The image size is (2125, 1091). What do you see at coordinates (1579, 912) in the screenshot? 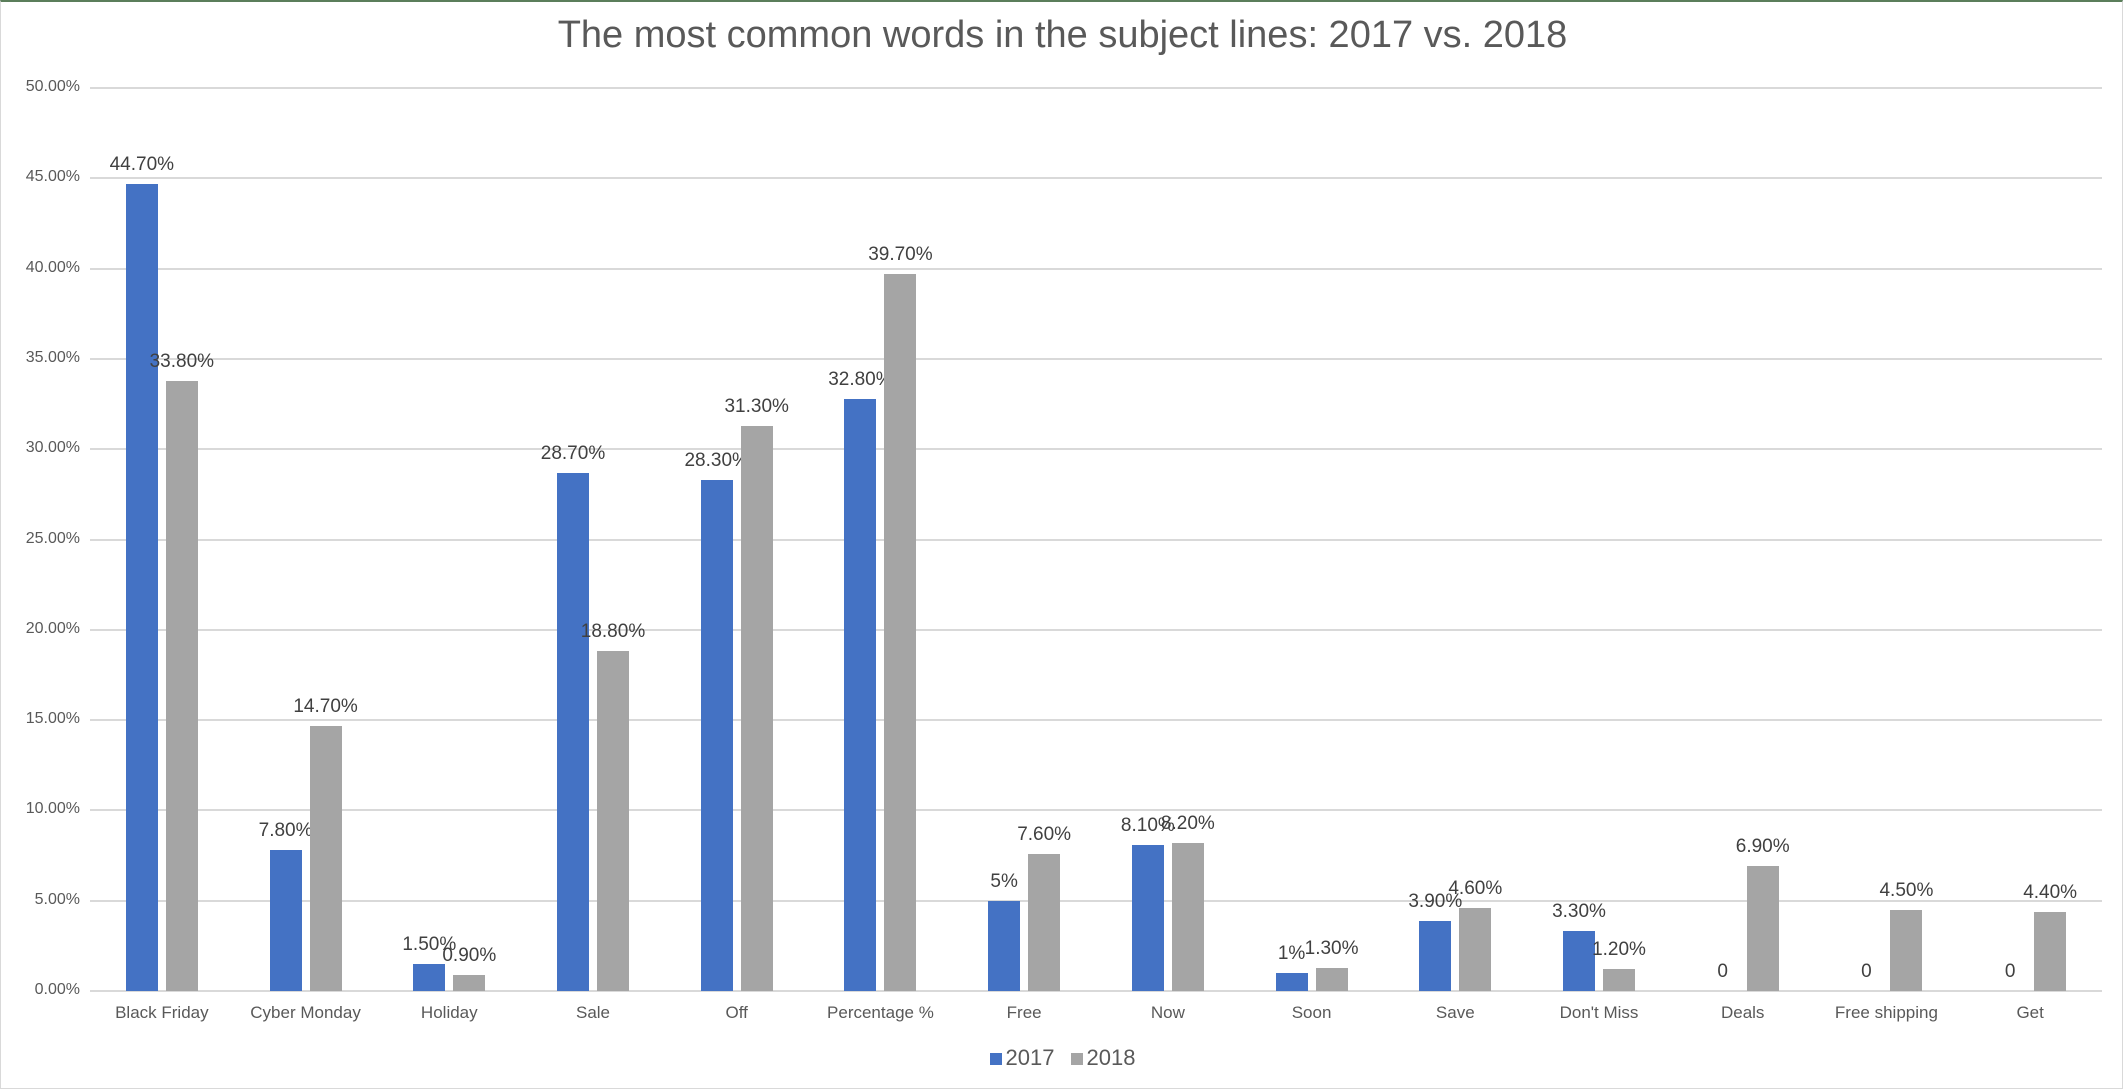
I see `data-label: 3.30%` at bounding box center [1579, 912].